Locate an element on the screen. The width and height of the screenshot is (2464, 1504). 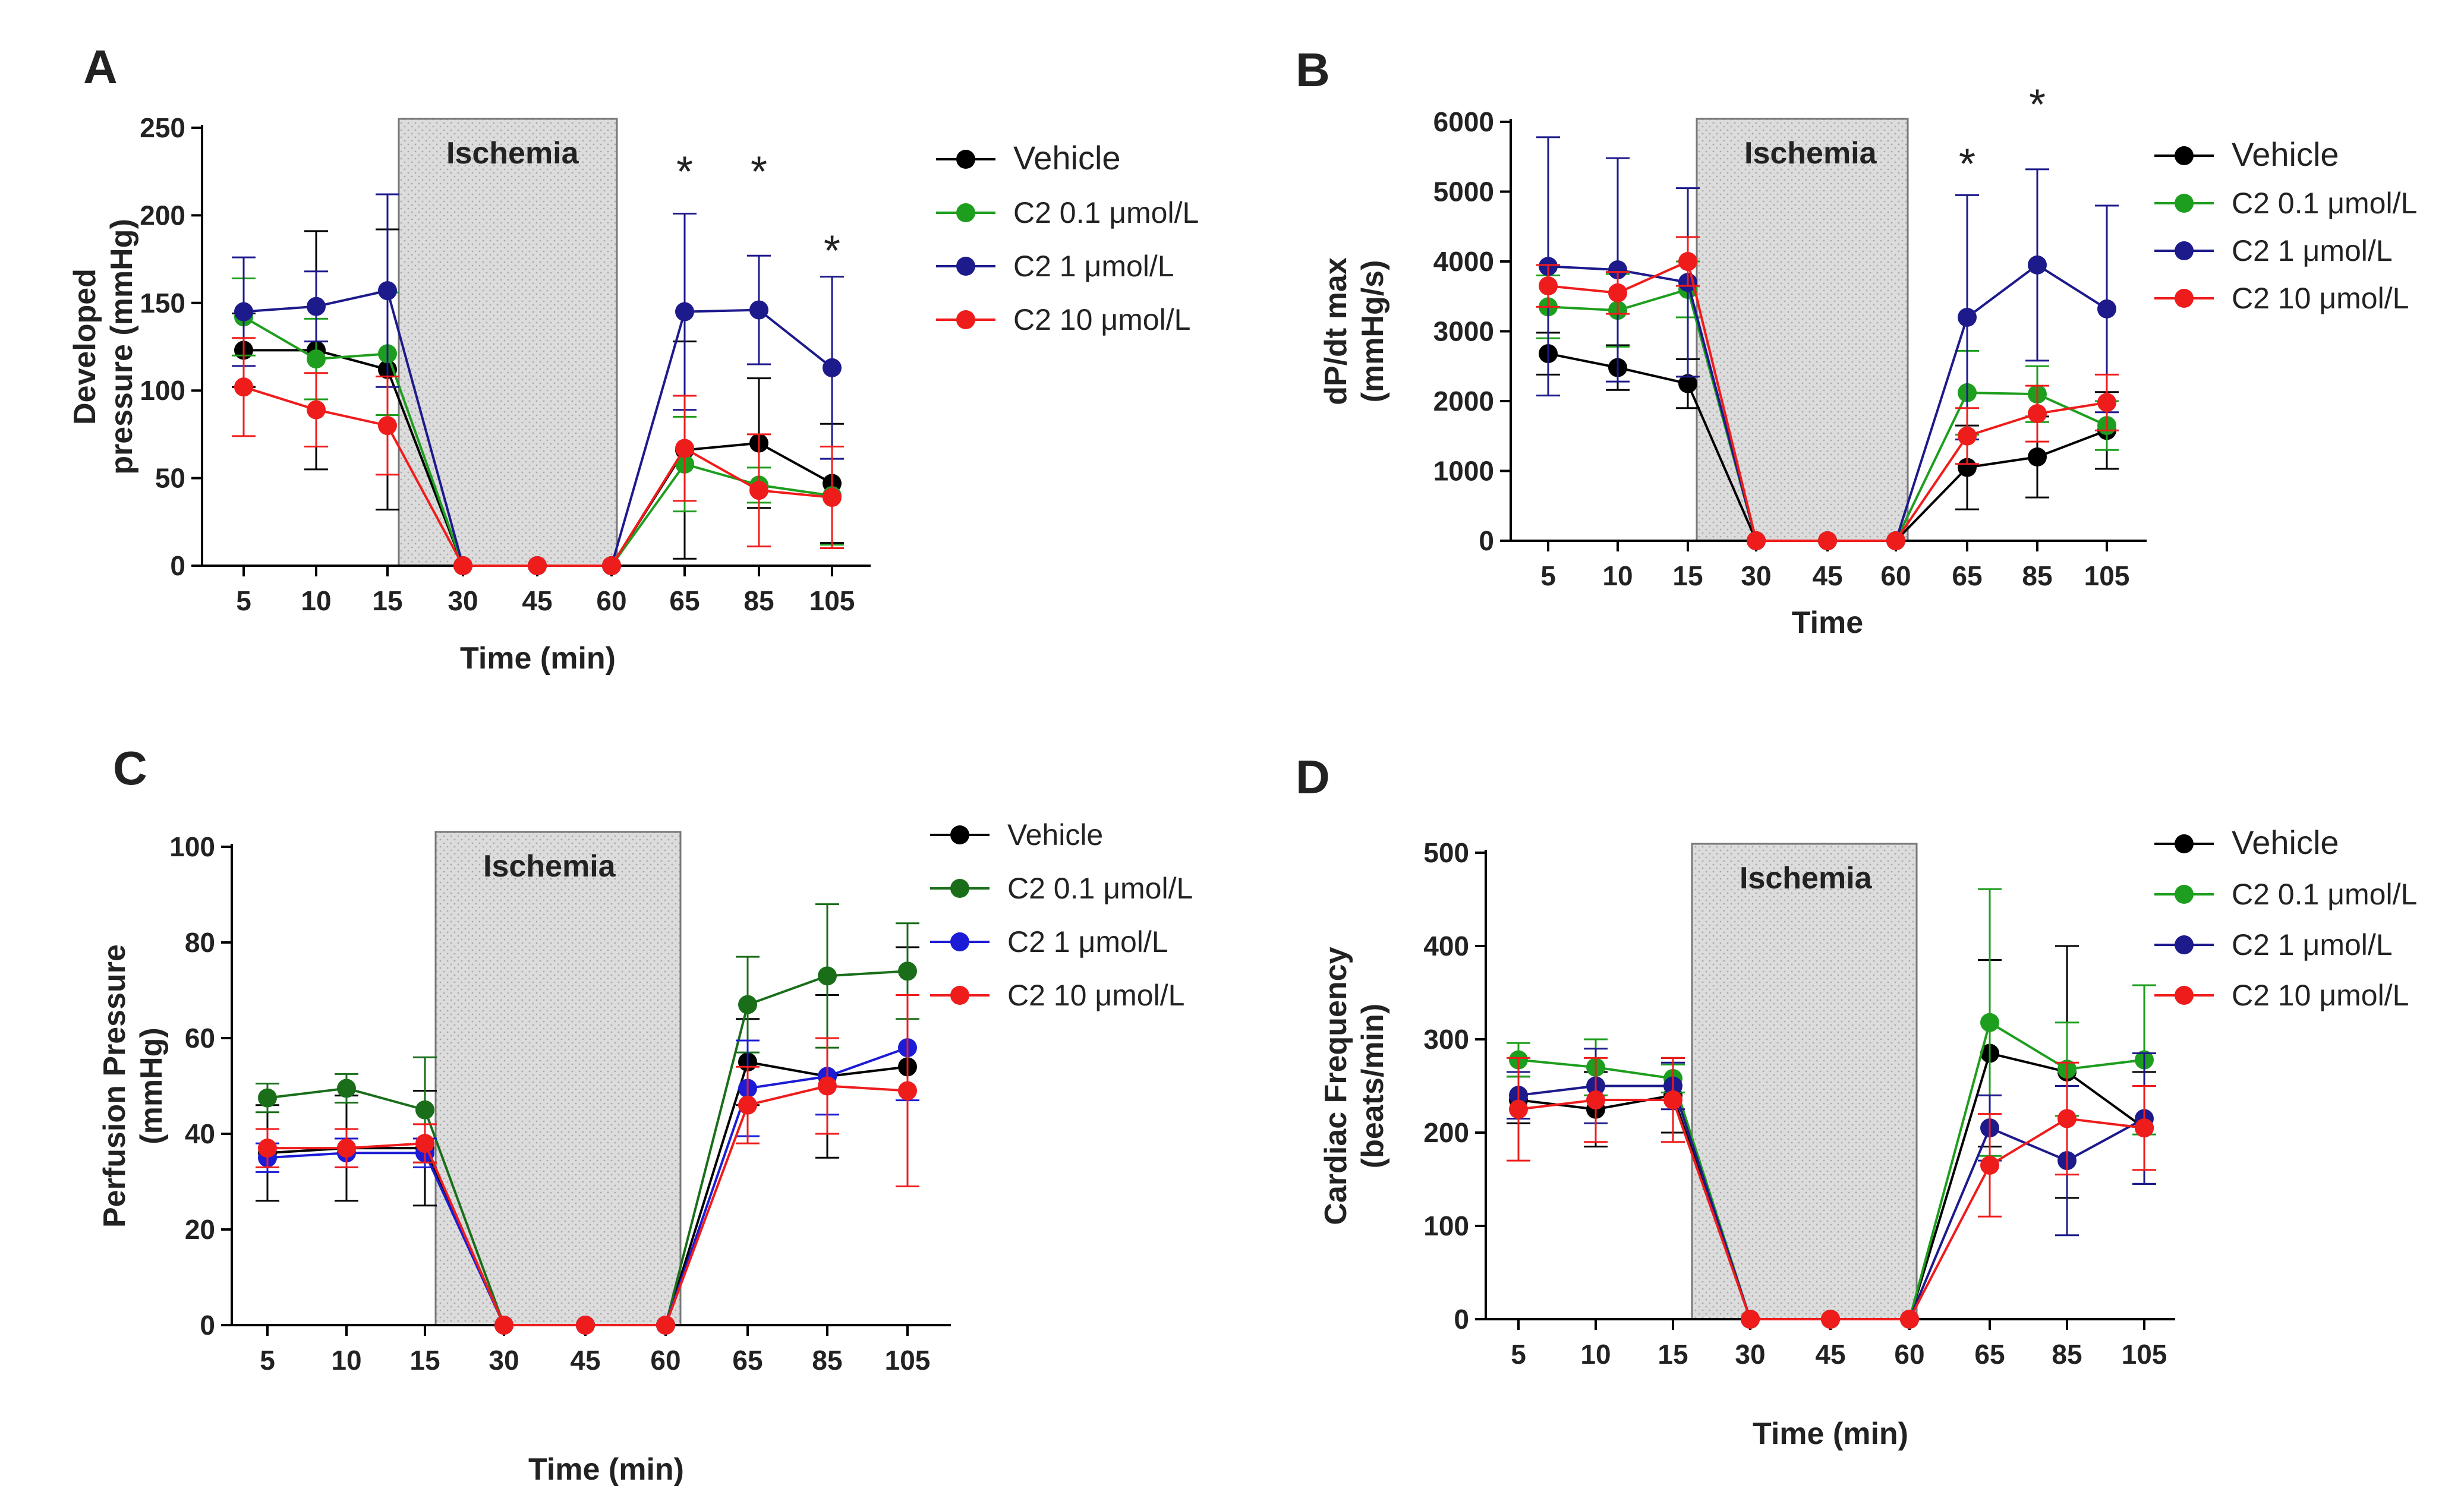
y-tick-label: 1000 is located at coordinates (1463, 472).